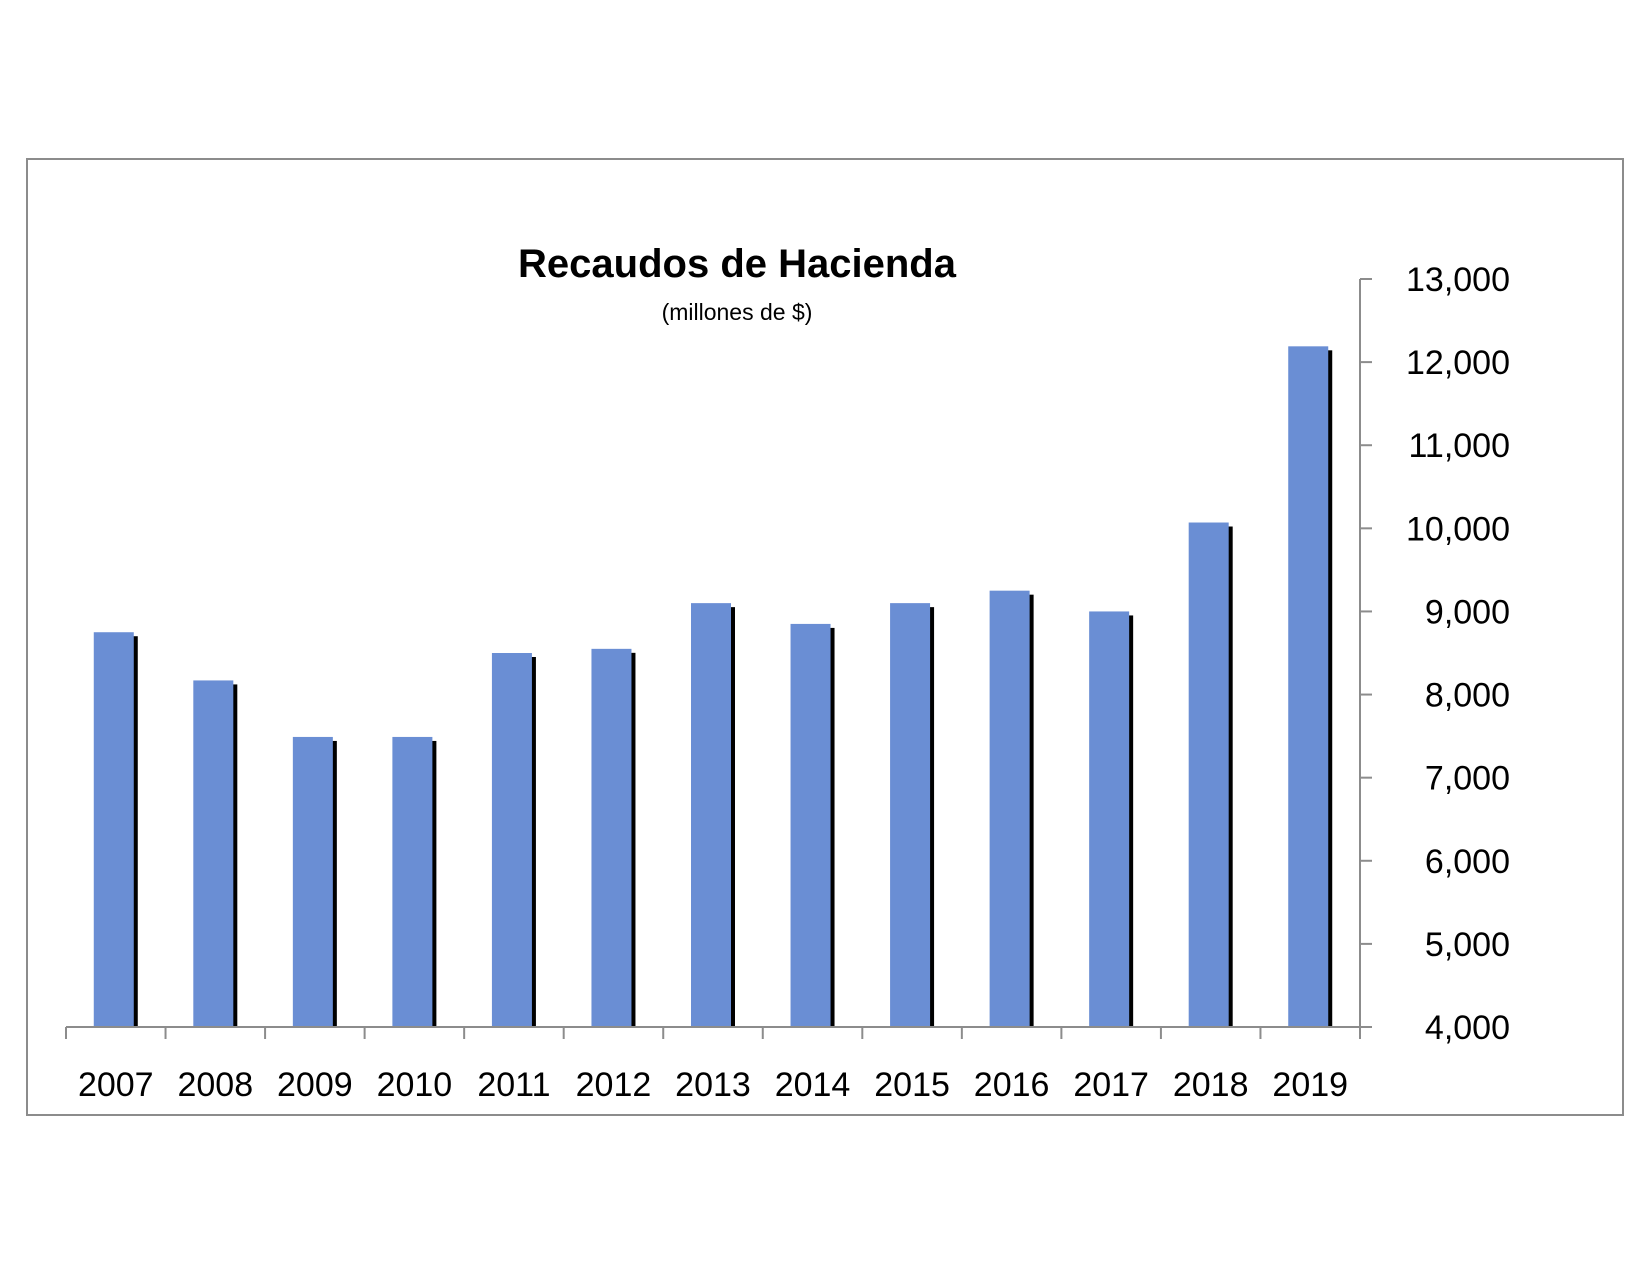  I want to click on bar-2008, so click(213, 853).